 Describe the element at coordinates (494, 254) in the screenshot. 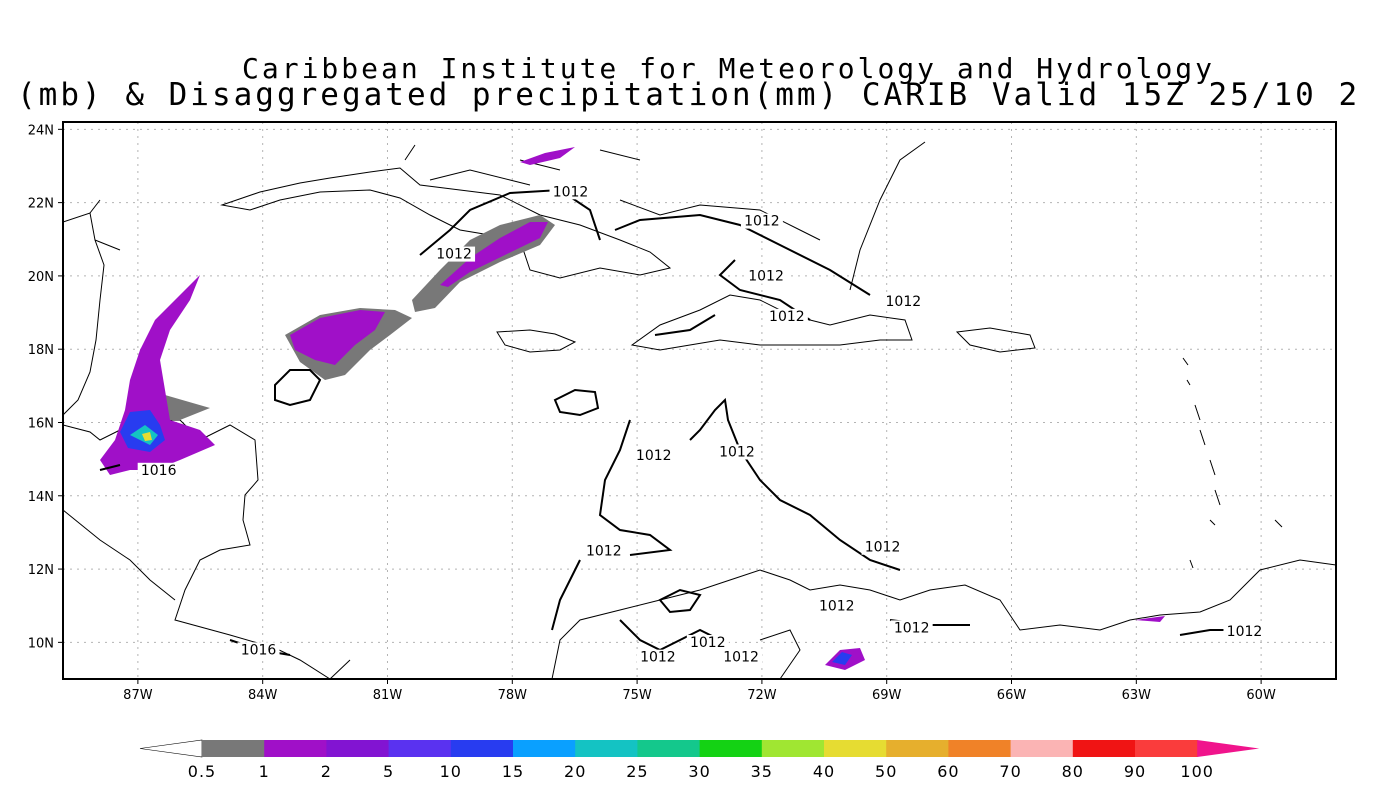

I see `precip-purple-cuba` at that location.